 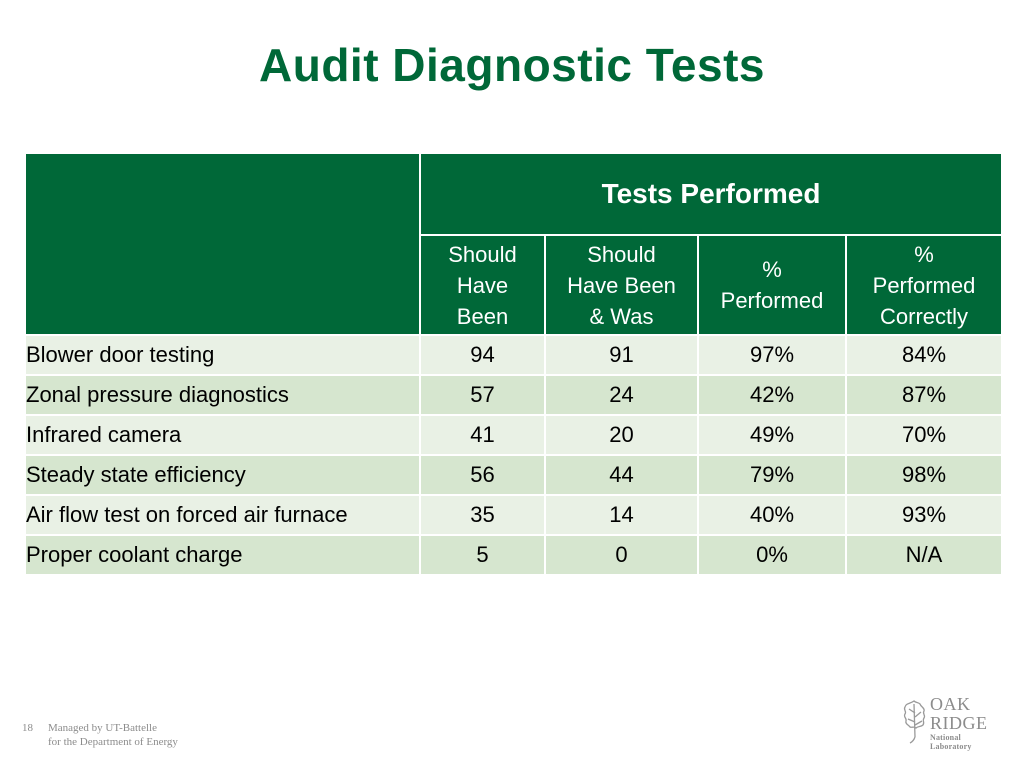 I want to click on cell-should-have-been: 41, so click(x=482, y=435).